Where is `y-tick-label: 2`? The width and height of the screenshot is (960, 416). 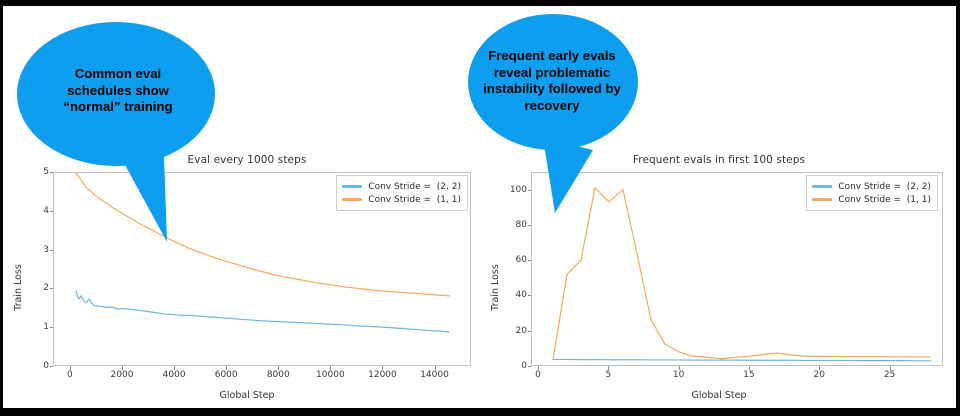
y-tick-label: 2 is located at coordinates (46, 288).